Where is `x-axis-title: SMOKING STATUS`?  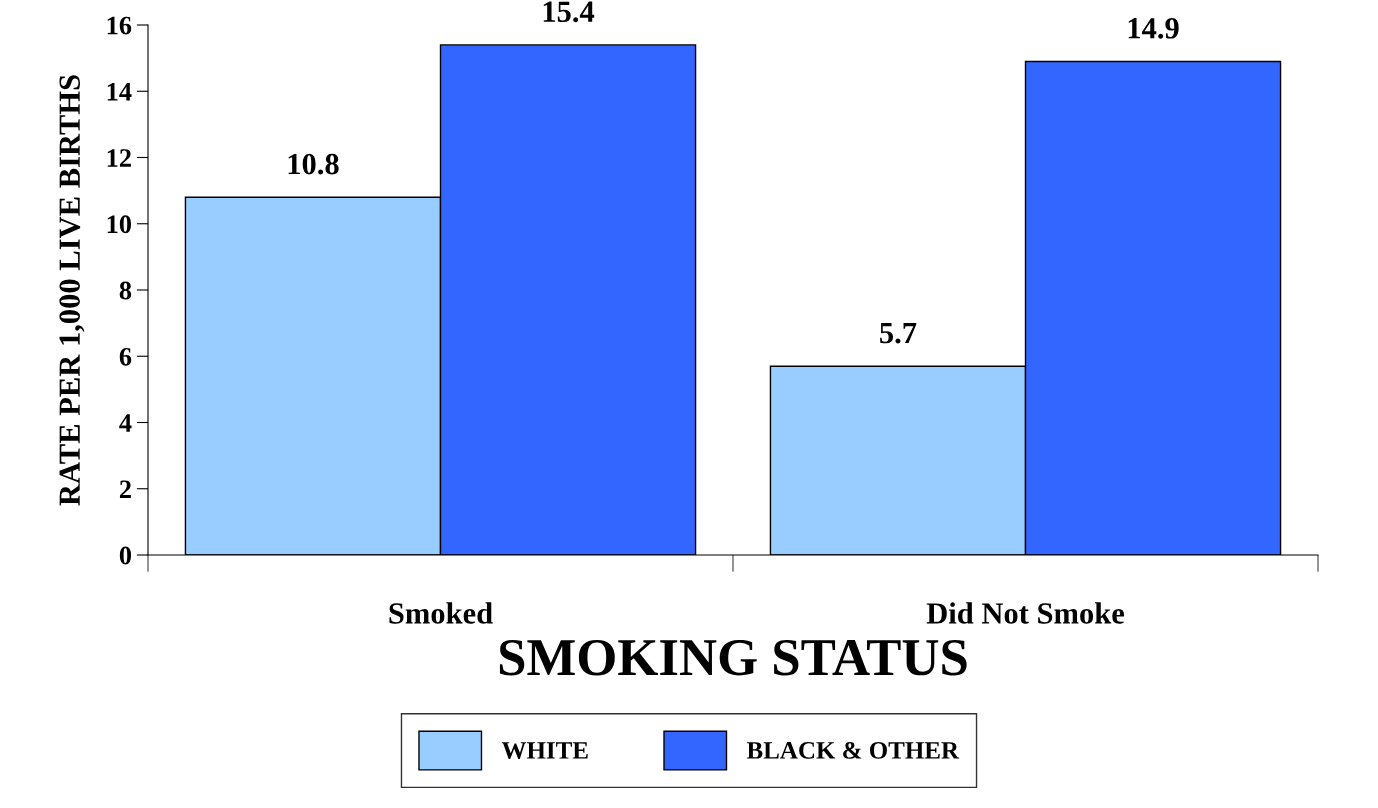 x-axis-title: SMOKING STATUS is located at coordinates (733, 657).